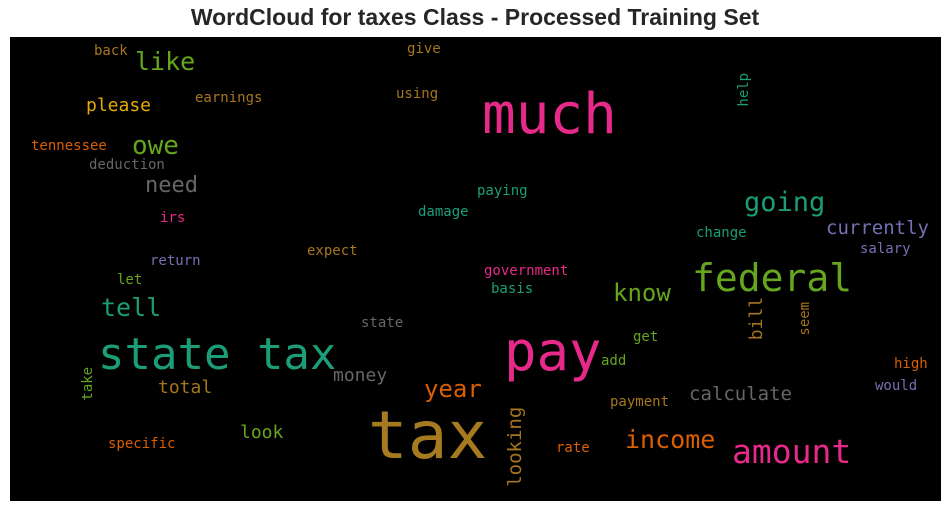 This screenshot has height=511, width=950. What do you see at coordinates (512, 289) in the screenshot?
I see `word-basis: basis` at bounding box center [512, 289].